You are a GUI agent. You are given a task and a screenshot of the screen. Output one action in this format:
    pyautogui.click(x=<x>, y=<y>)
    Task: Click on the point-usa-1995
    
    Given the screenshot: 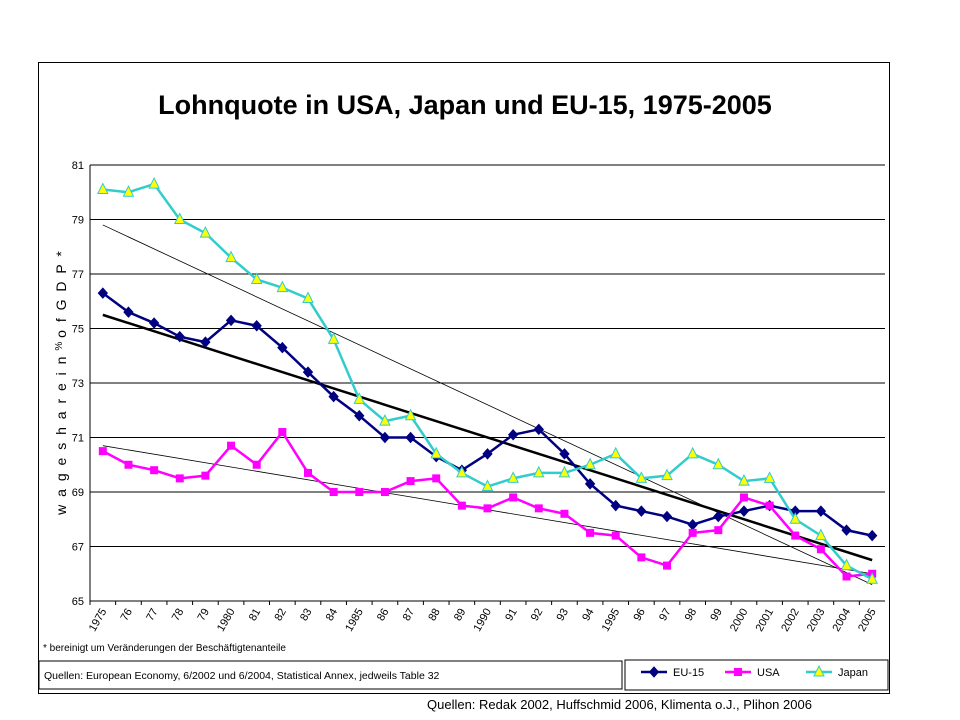 What is the action you would take?
    pyautogui.click(x=615, y=535)
    